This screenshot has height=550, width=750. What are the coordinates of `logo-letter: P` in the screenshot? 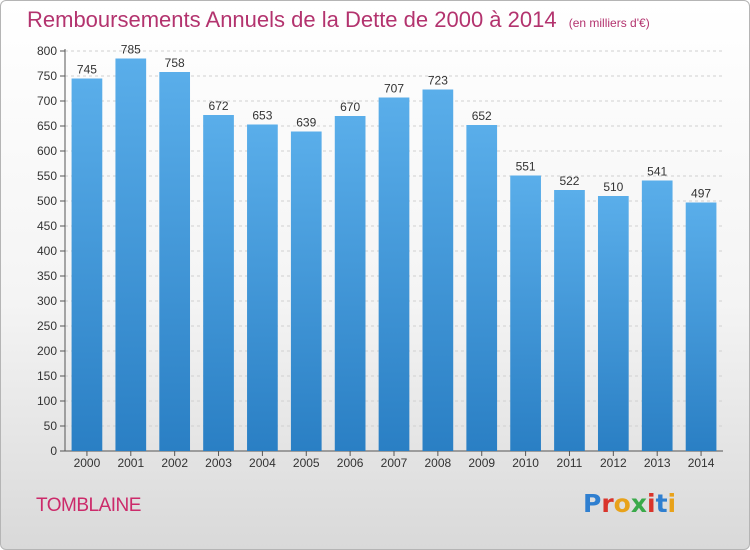 It's located at (592, 503).